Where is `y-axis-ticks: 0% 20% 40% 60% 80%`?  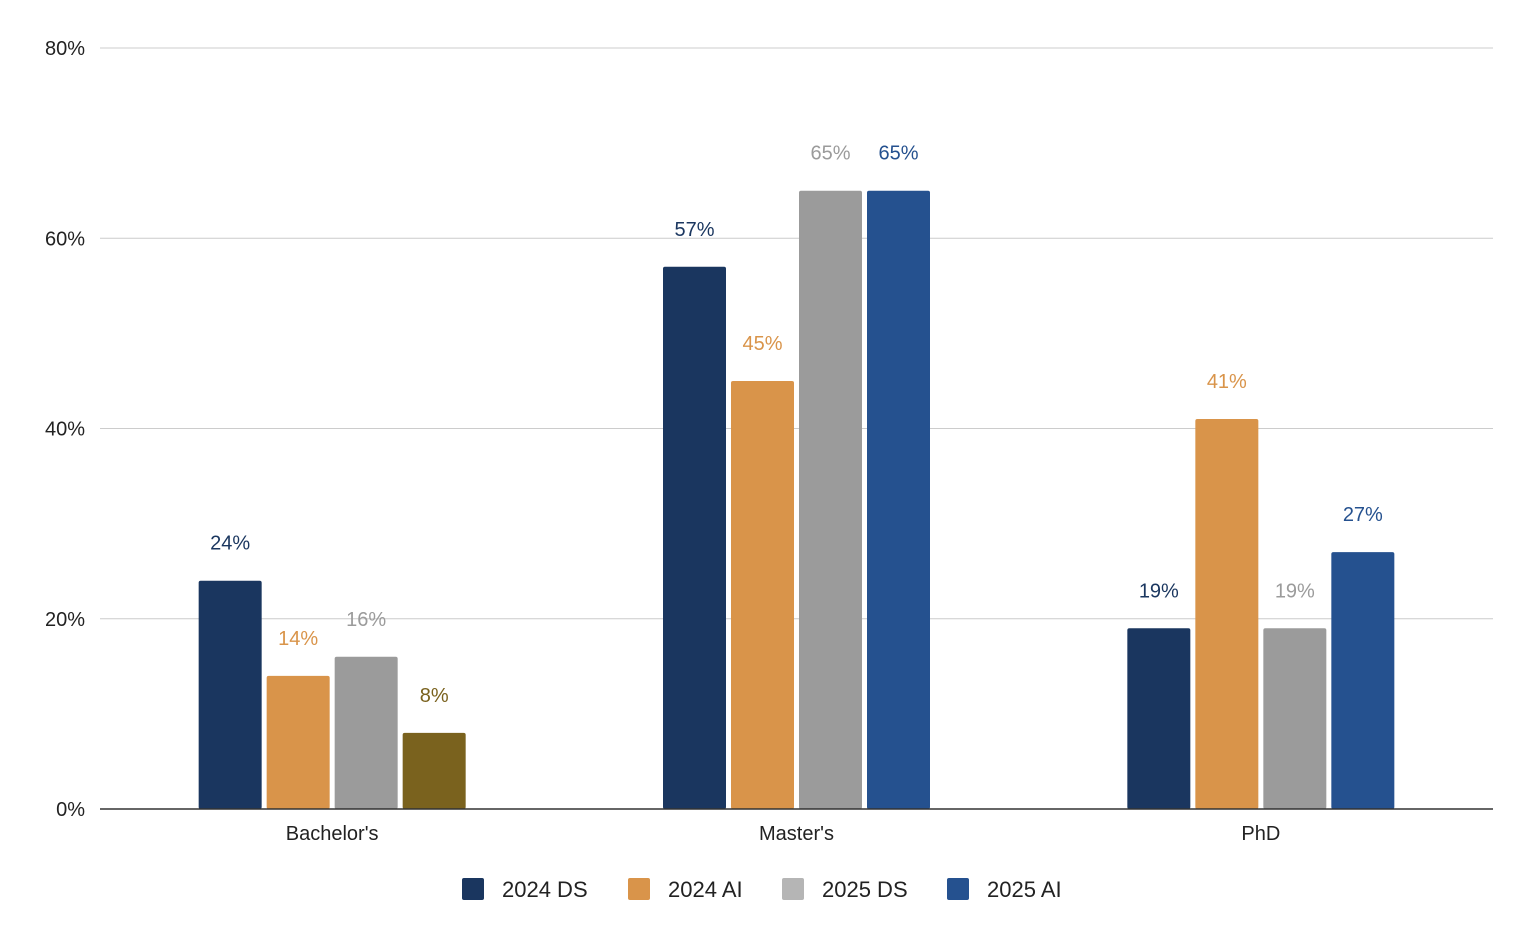
y-axis-ticks: 0% 20% 40% 60% 80% is located at coordinates (65, 429).